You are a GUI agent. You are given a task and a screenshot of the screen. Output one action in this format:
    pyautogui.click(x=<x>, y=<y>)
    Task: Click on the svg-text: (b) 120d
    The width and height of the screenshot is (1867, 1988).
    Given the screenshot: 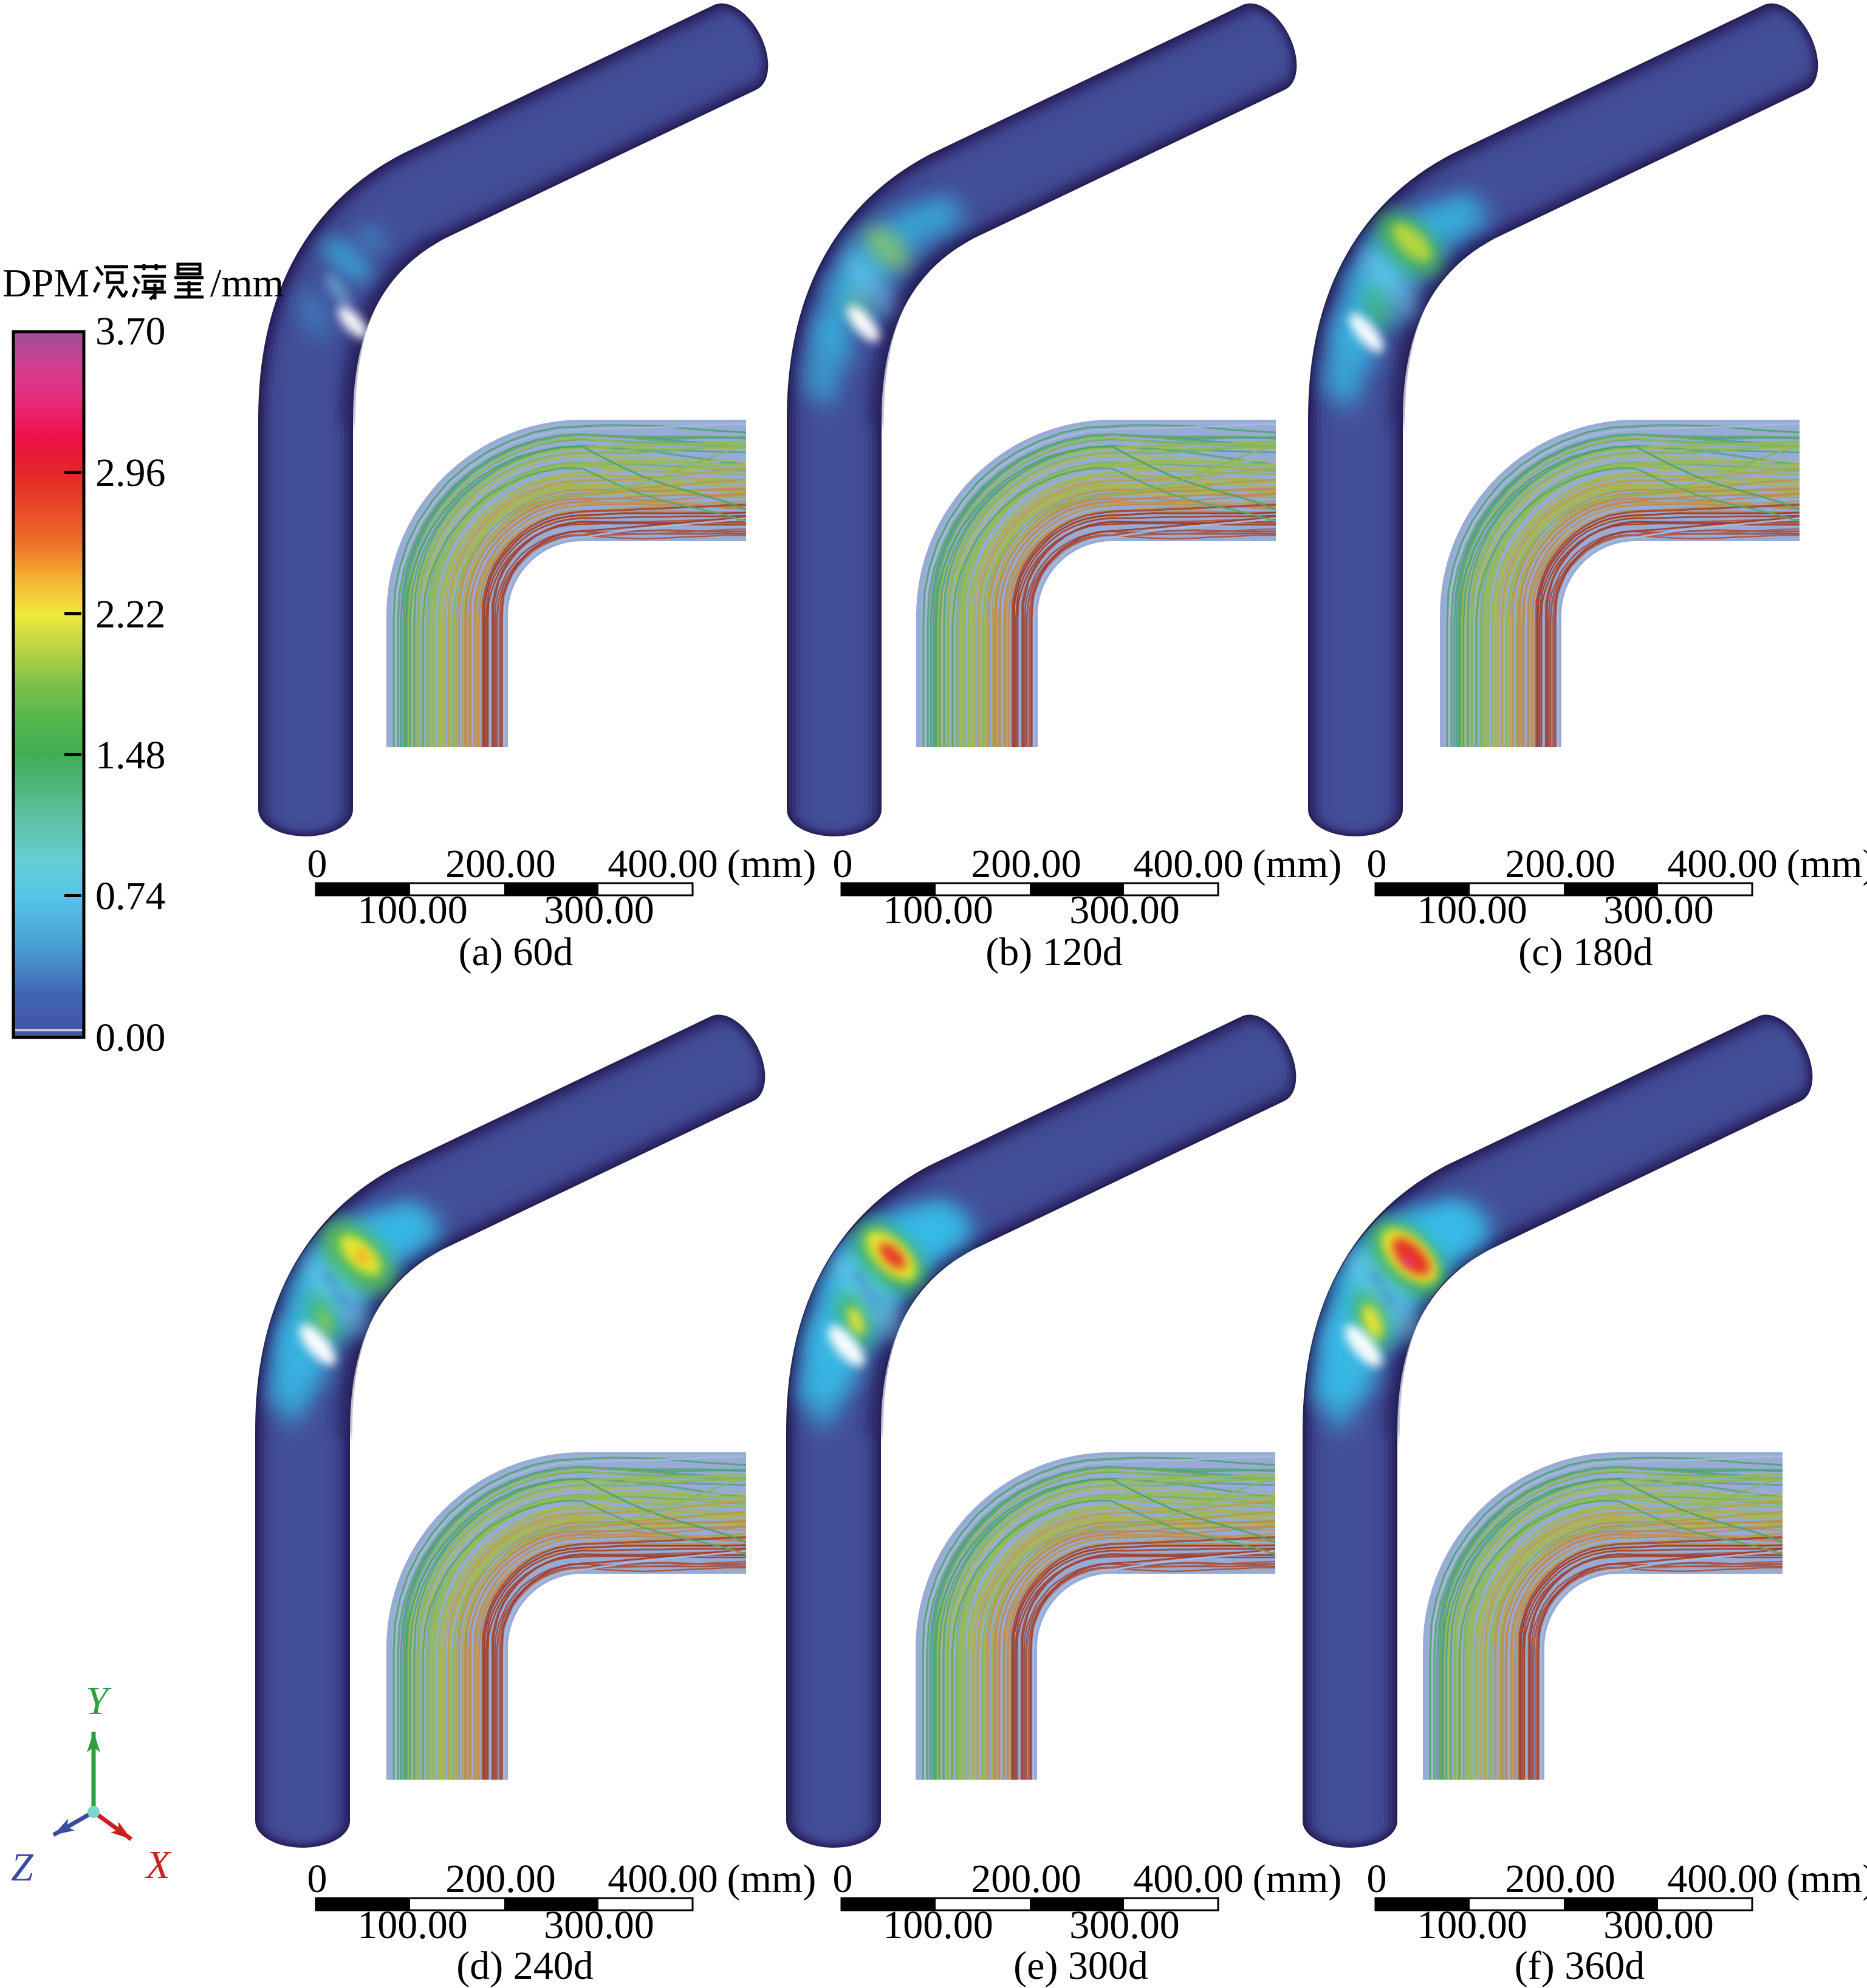 What is the action you would take?
    pyautogui.click(x=1053, y=952)
    